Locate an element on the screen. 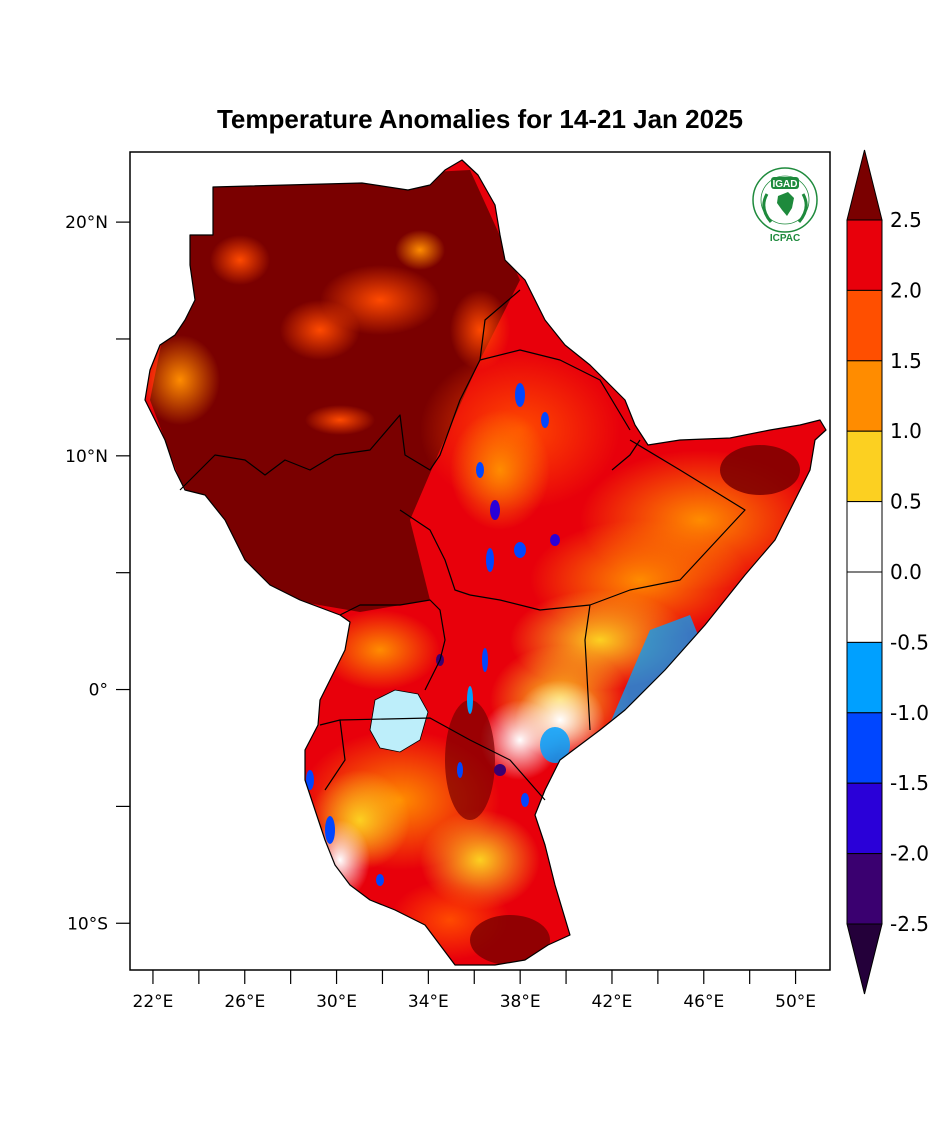  colorbar-label: 1.0 is located at coordinates (906, 431).